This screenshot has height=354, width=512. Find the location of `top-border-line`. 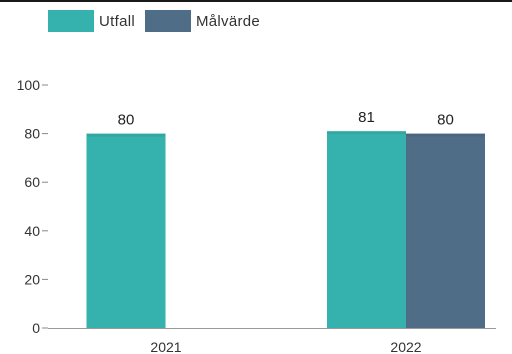

top-border-line is located at coordinates (256, 1).